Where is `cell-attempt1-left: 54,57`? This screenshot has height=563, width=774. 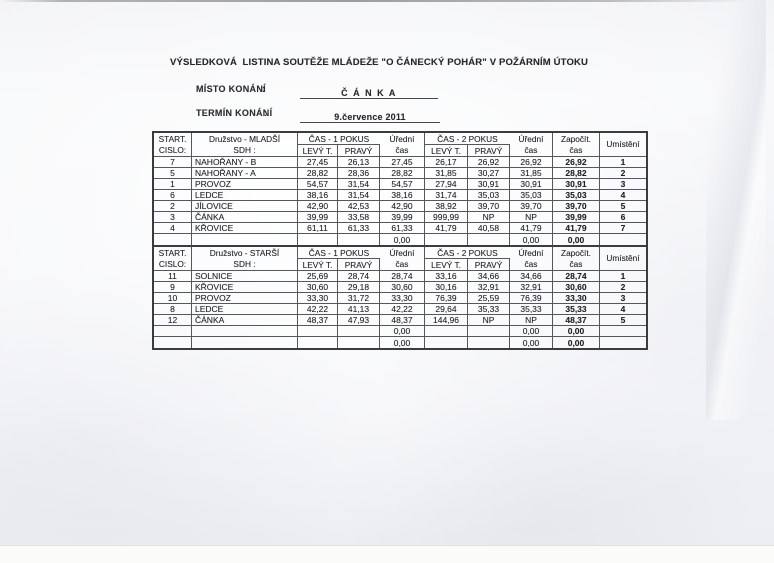 cell-attempt1-left: 54,57 is located at coordinates (318, 184).